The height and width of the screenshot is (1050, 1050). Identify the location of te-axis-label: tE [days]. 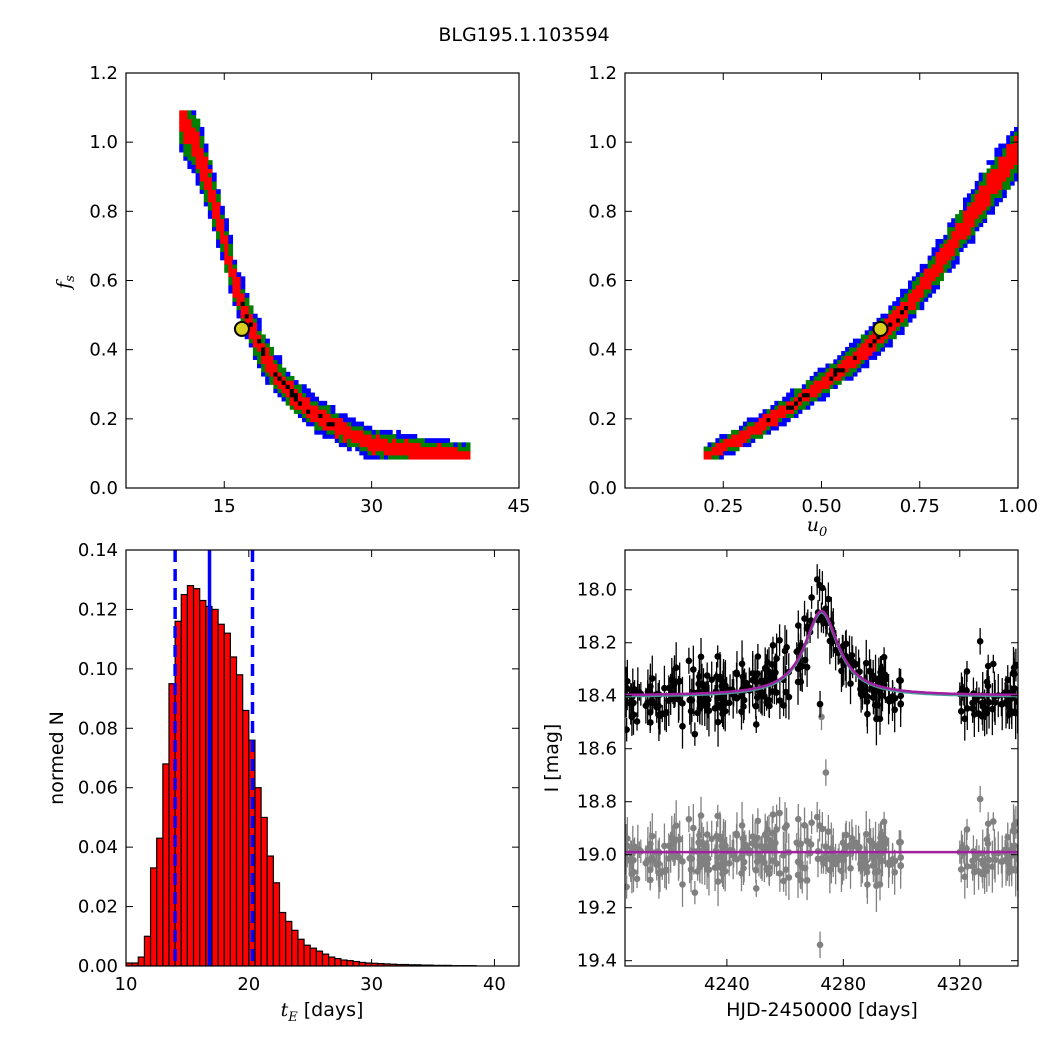
(322, 1012).